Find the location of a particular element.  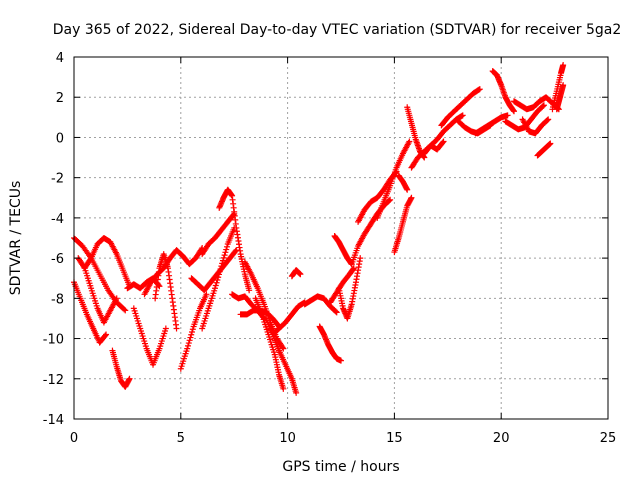

y-tick-label: -2 is located at coordinates (57, 179).